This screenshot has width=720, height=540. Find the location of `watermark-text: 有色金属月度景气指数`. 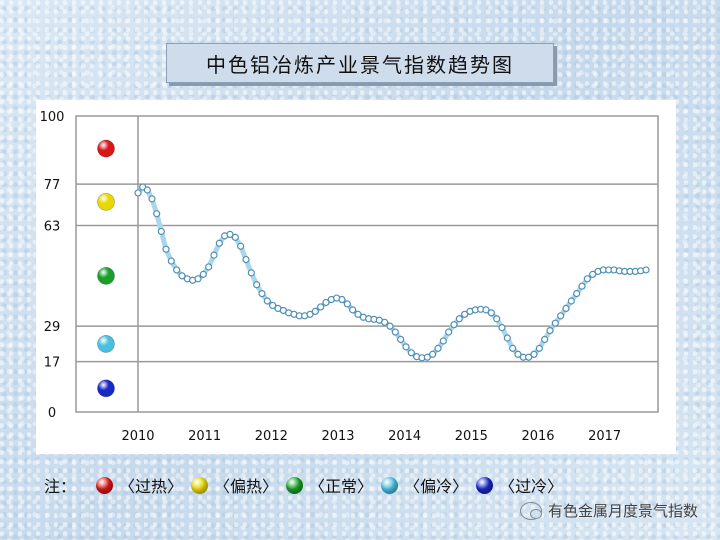

watermark-text: 有色金属月度景气指数 is located at coordinates (622, 511).